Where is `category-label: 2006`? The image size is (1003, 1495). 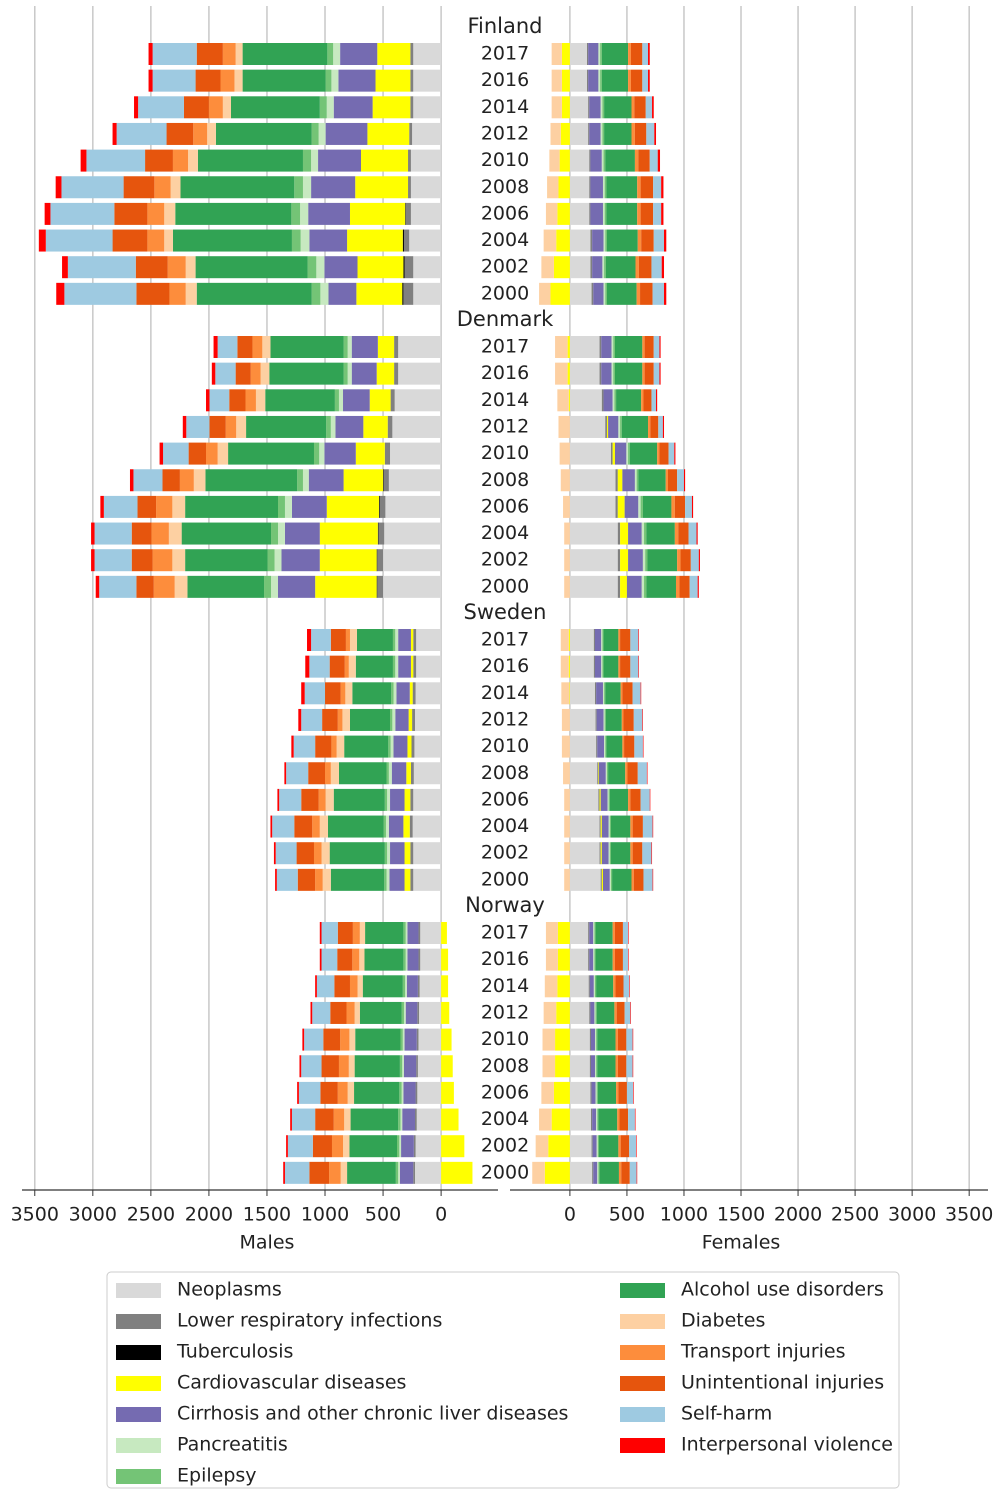 category-label: 2006 is located at coordinates (505, 213).